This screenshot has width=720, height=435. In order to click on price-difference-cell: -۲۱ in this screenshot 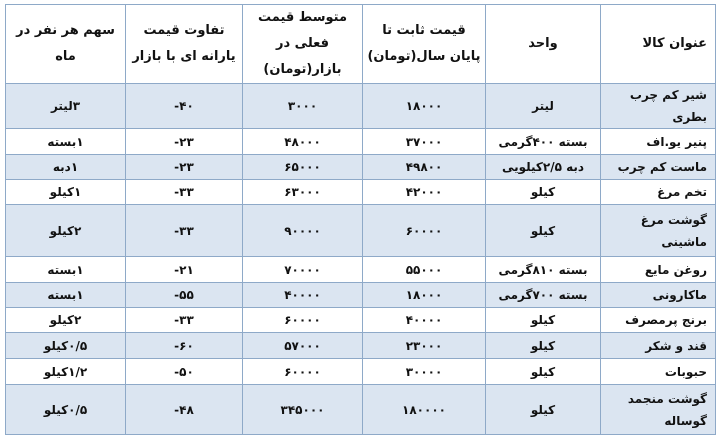, I will do `click(184, 269)`.